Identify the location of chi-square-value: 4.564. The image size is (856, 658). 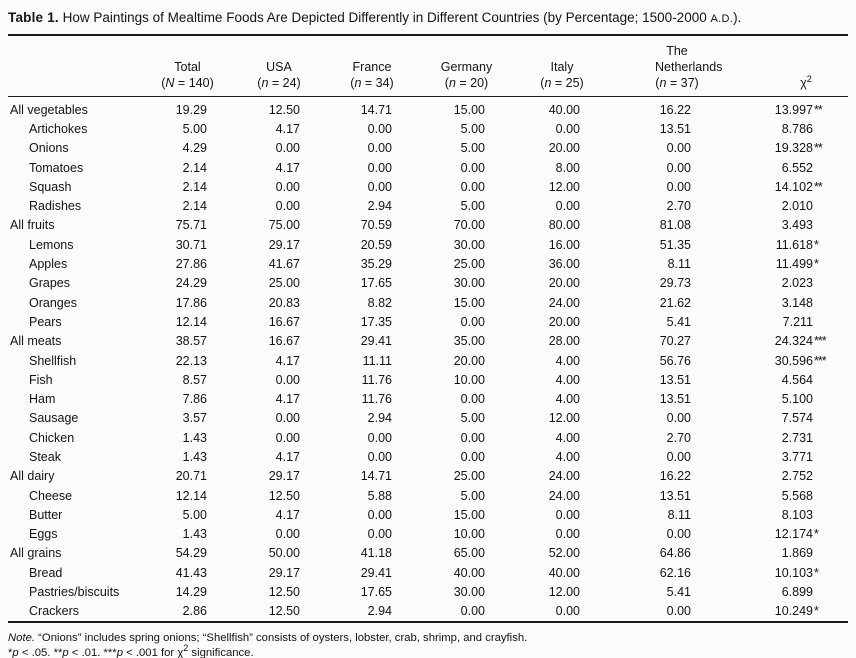
(773, 379).